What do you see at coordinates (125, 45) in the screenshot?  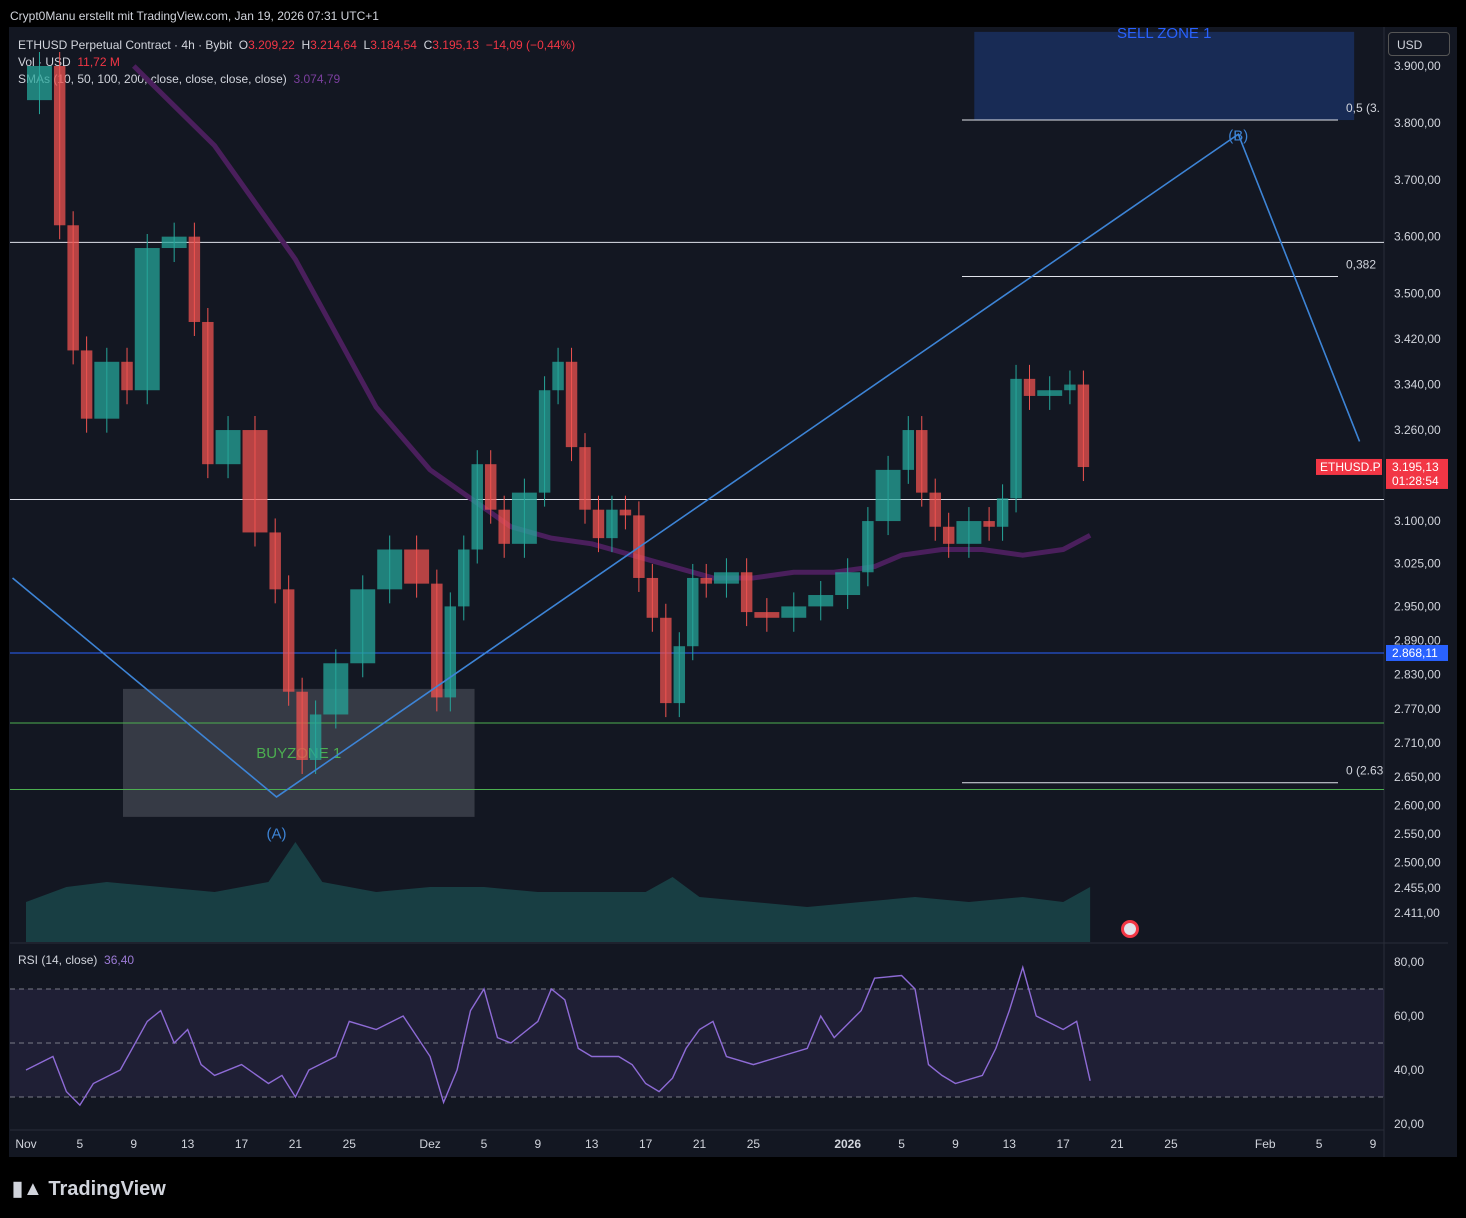 I see `legend-symbol: ETHUSD Perpetual Contract · 4h · Bybit` at bounding box center [125, 45].